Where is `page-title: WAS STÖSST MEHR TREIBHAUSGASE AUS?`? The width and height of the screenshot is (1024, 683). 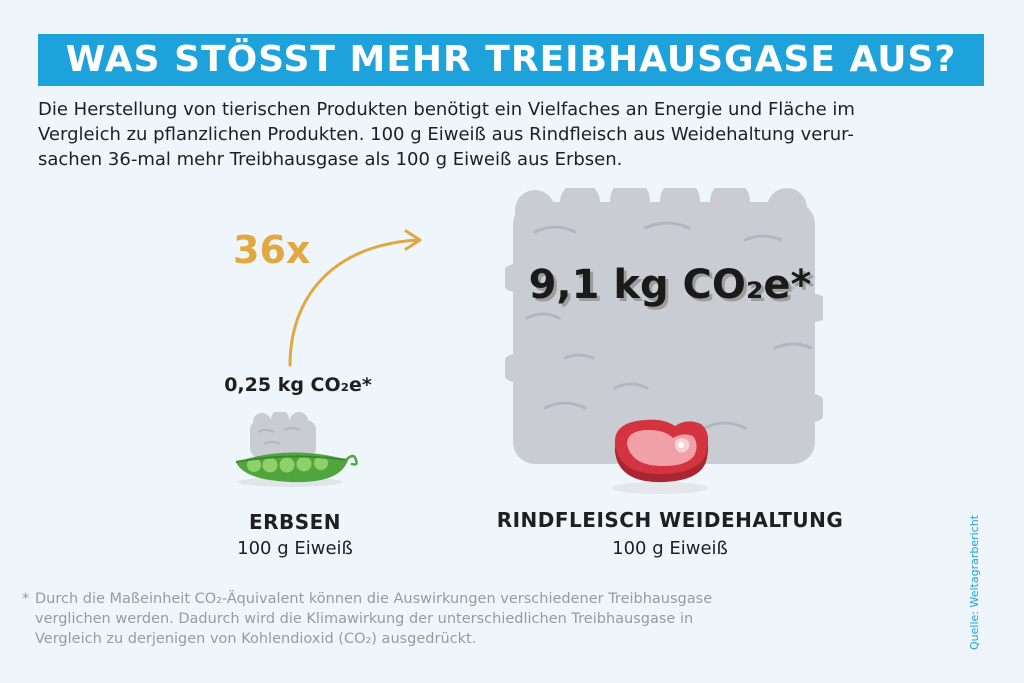 page-title: WAS STÖSST MEHR TREIBHAUSGASE AUS? is located at coordinates (511, 59).